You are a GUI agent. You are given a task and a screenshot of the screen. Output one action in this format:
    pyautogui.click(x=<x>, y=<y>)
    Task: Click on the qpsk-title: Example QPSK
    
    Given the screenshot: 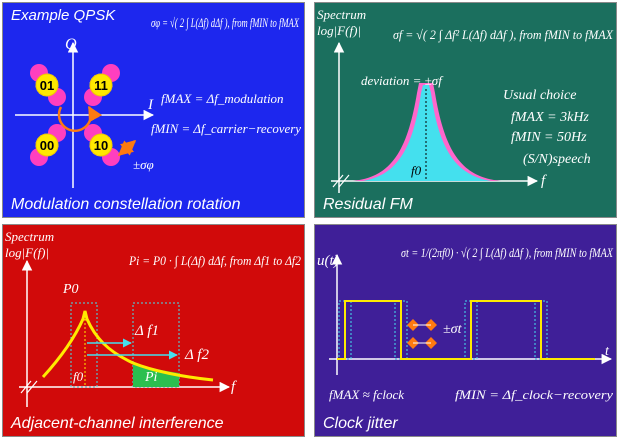 What is the action you would take?
    pyautogui.click(x=63, y=15)
    